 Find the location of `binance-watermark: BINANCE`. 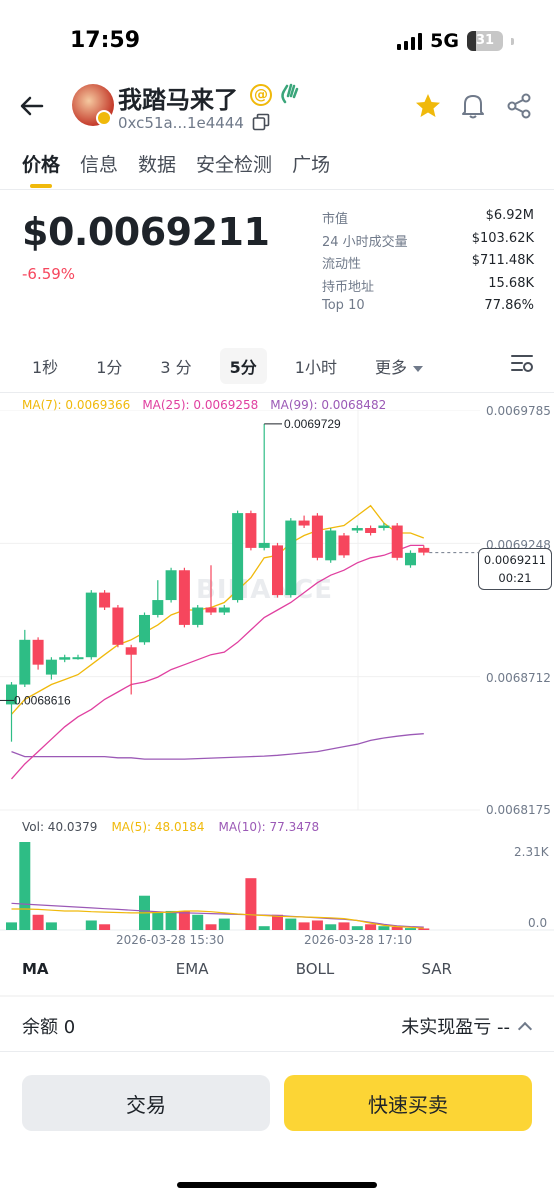

binance-watermark: BINANCE is located at coordinates (264, 590).